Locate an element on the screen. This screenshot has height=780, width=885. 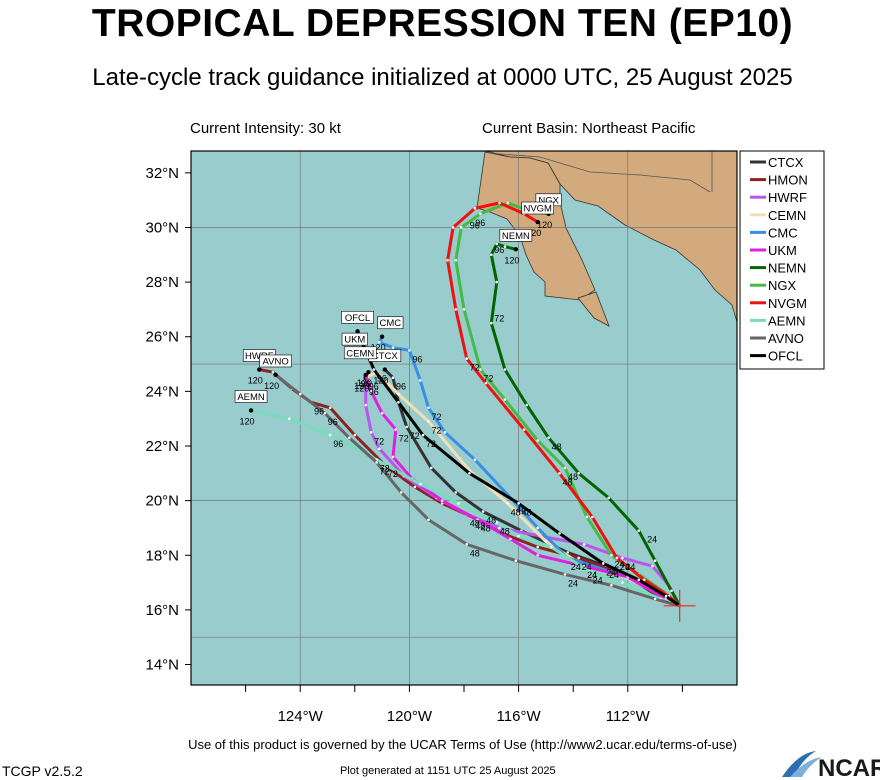
lead-label-72-cmc: 72 is located at coordinates (437, 417).